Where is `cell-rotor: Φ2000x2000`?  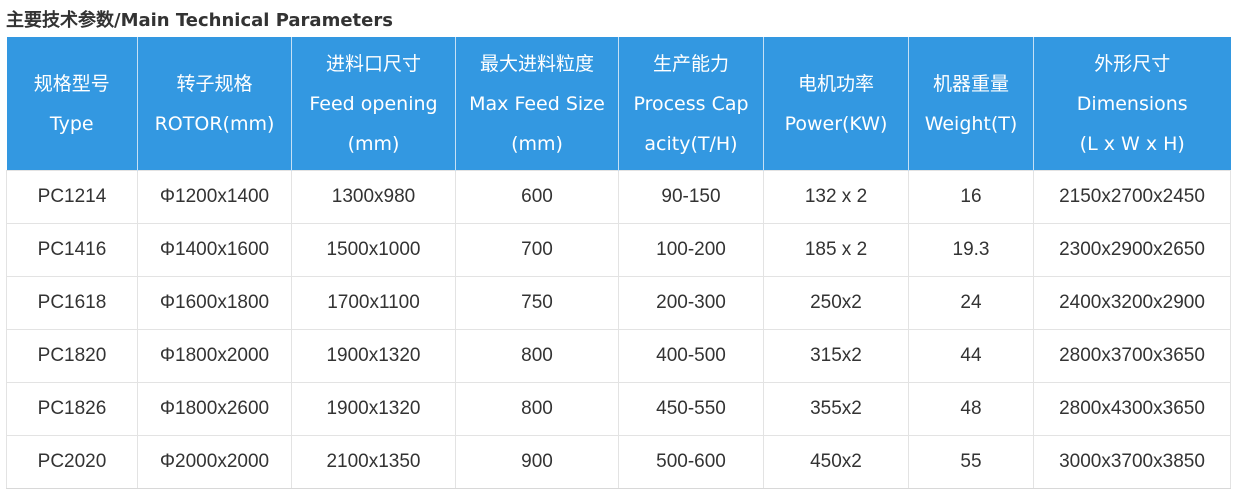
cell-rotor: Φ2000x2000 is located at coordinates (214, 462).